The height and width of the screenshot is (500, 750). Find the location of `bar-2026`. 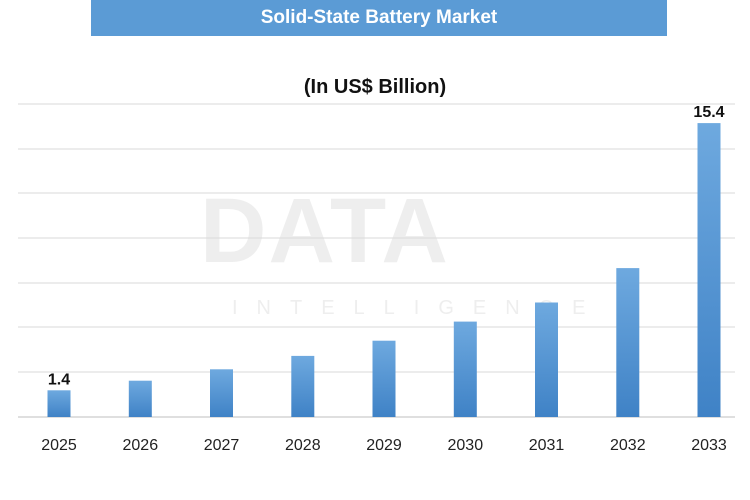

bar-2026 is located at coordinates (140, 398).